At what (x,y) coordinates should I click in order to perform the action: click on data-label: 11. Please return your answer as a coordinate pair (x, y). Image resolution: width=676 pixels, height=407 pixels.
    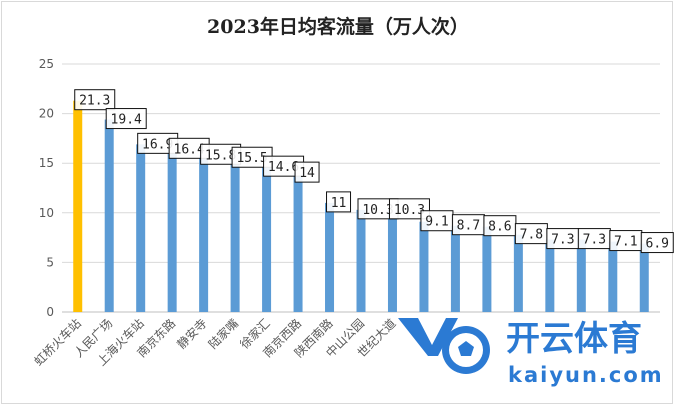
    Looking at the image, I should click on (339, 203).